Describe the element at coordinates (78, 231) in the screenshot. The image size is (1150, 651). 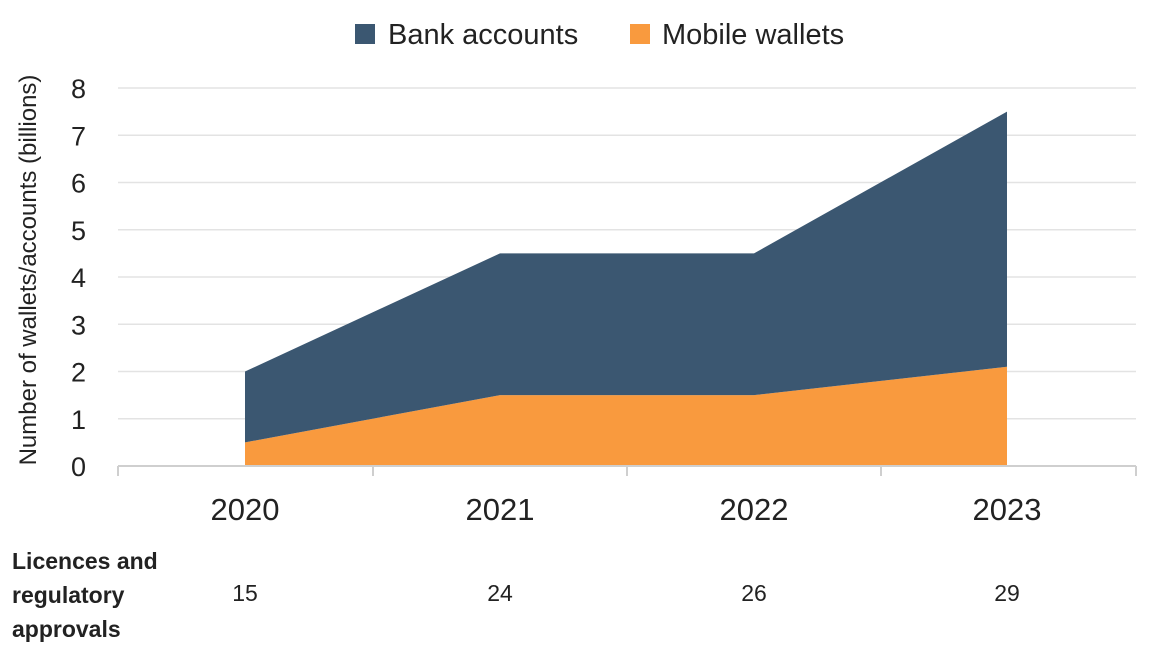
I see `y-tick-label: 5` at that location.